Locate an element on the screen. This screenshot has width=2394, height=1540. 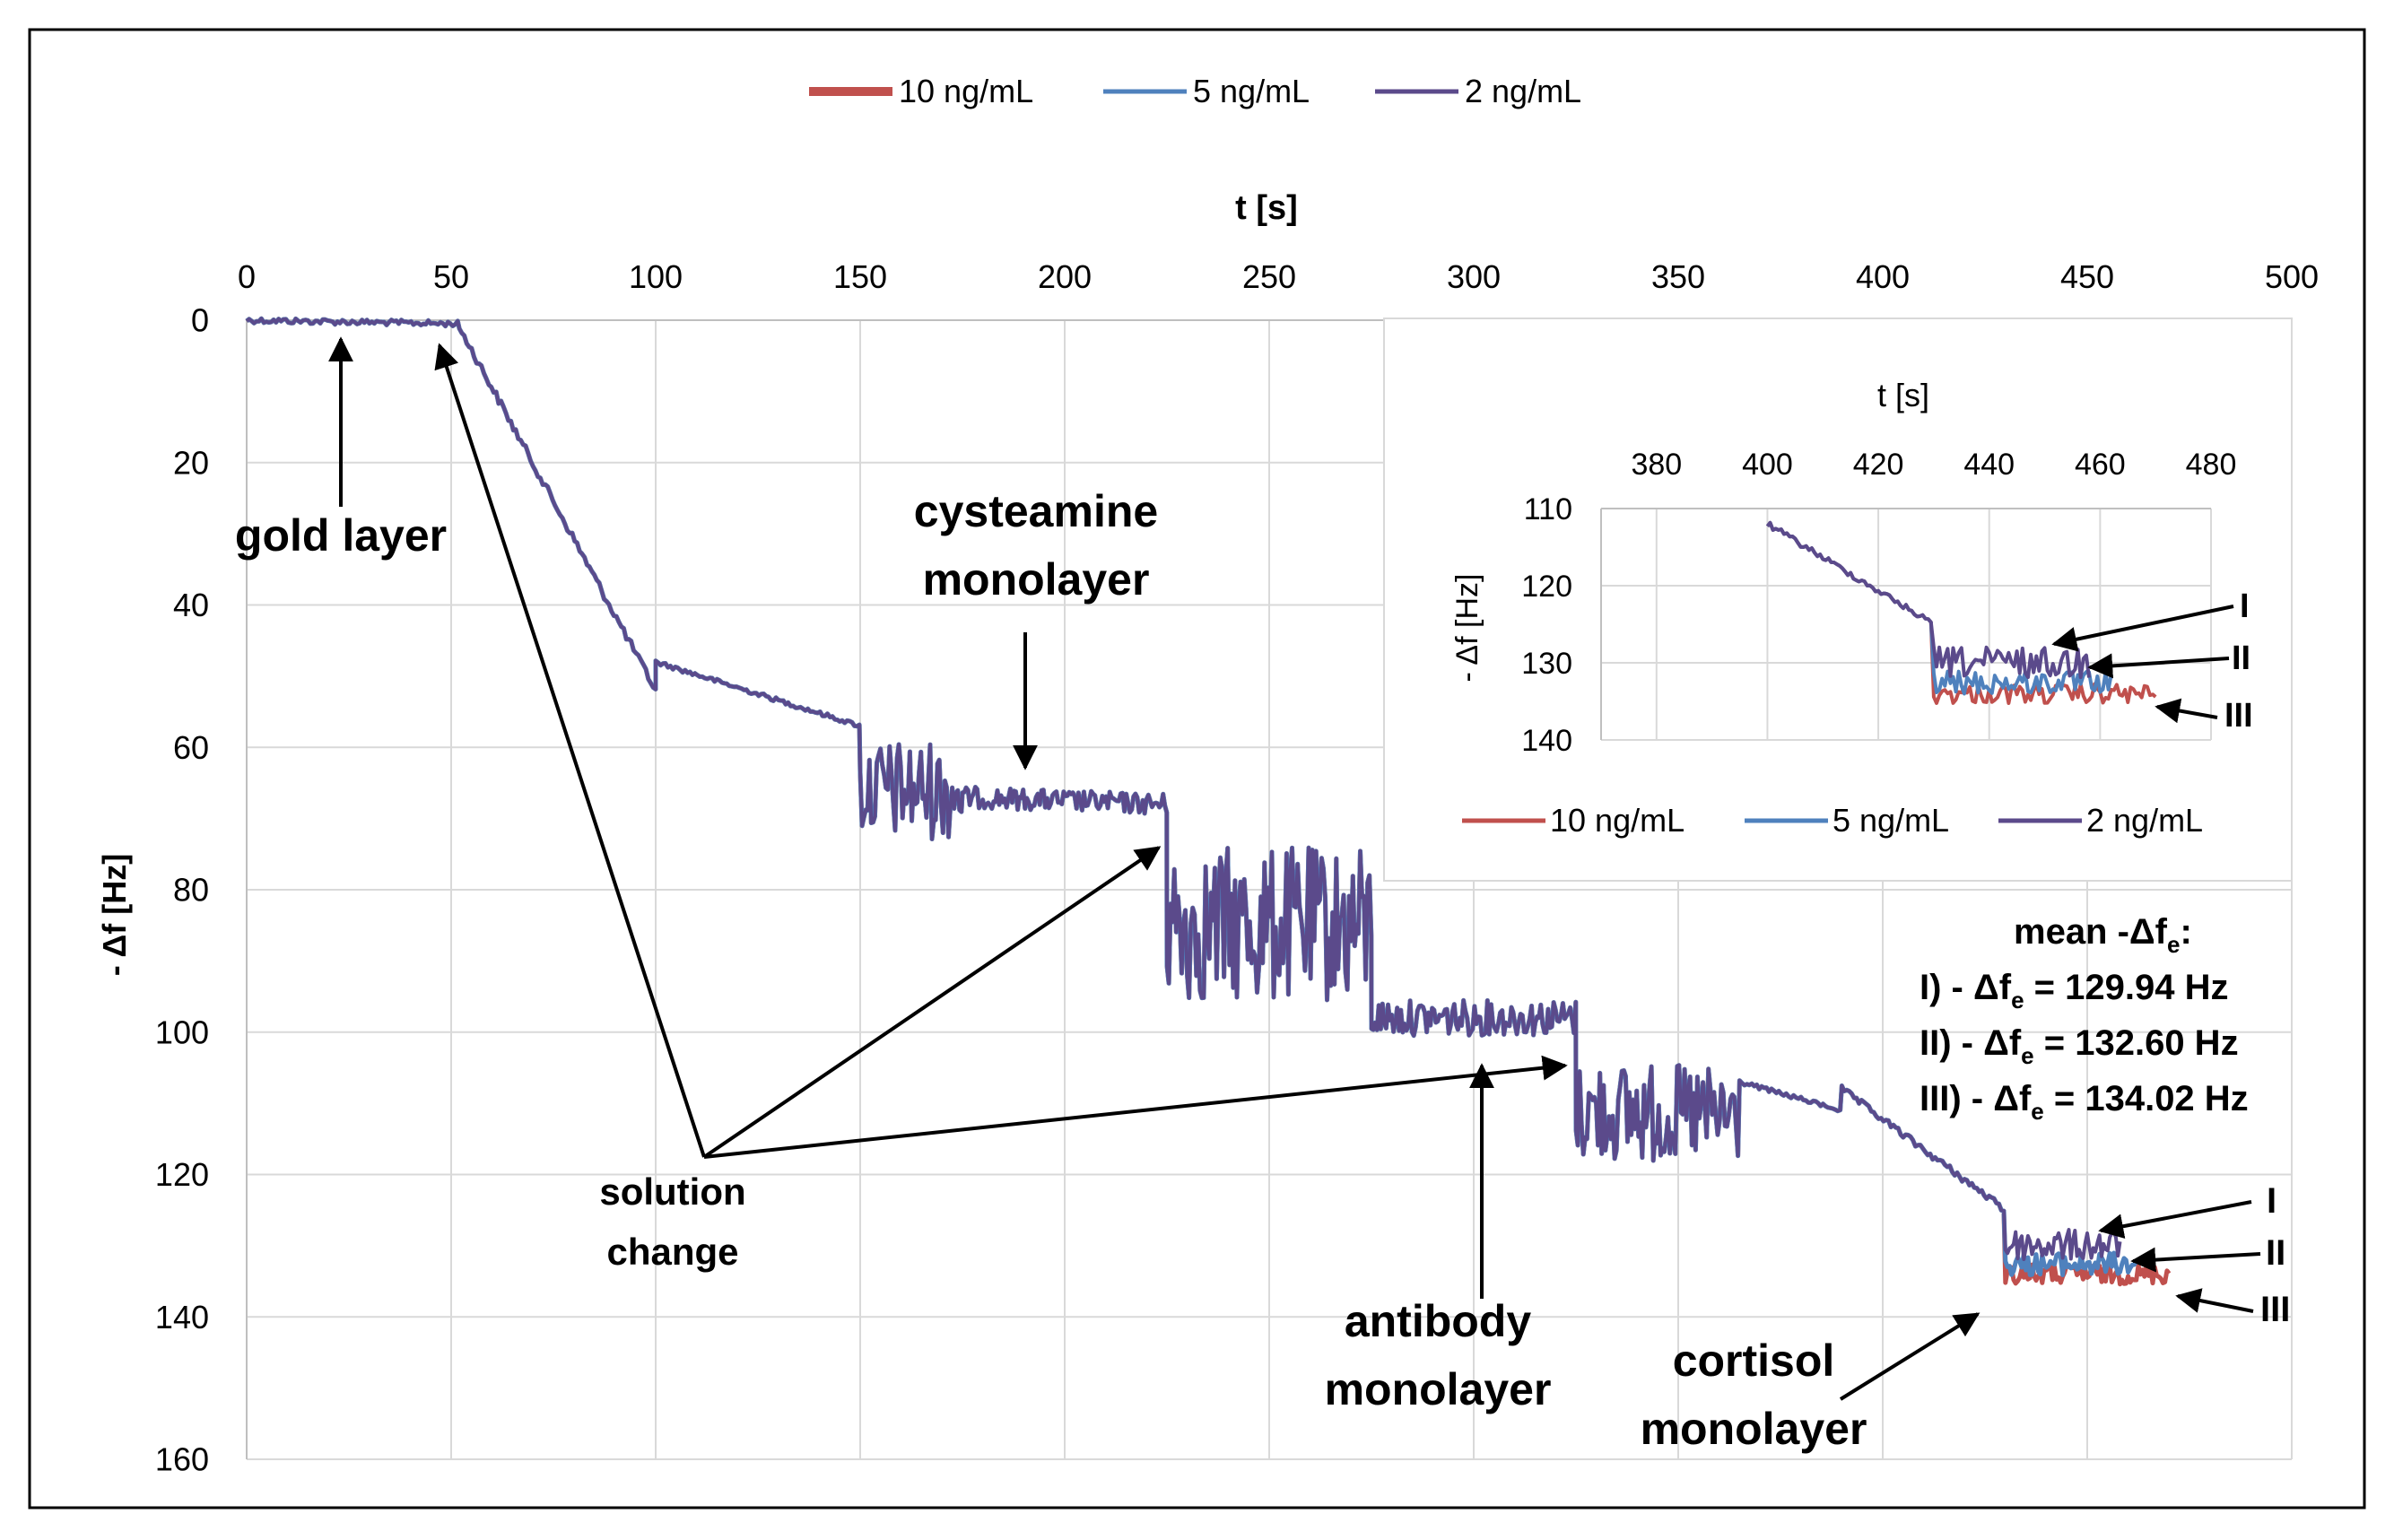
legend-main: 10 ng/mL 5 ng/mL 2 ng/mL is located at coordinates (1195, 91).